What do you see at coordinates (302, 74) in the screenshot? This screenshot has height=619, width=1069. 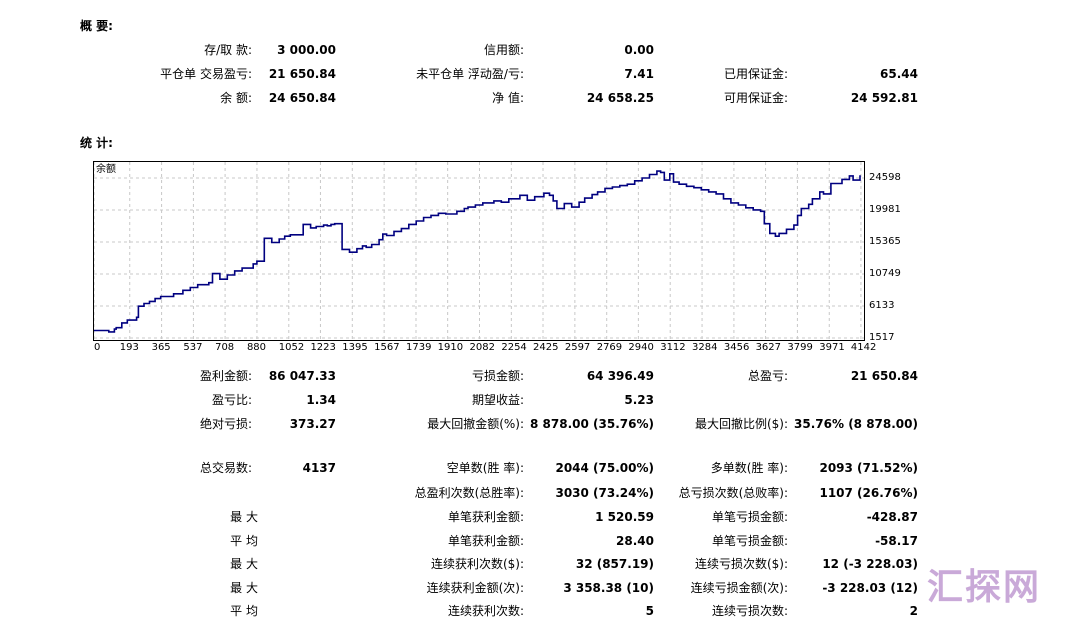 I see `summary-value: 21 650.84` at bounding box center [302, 74].